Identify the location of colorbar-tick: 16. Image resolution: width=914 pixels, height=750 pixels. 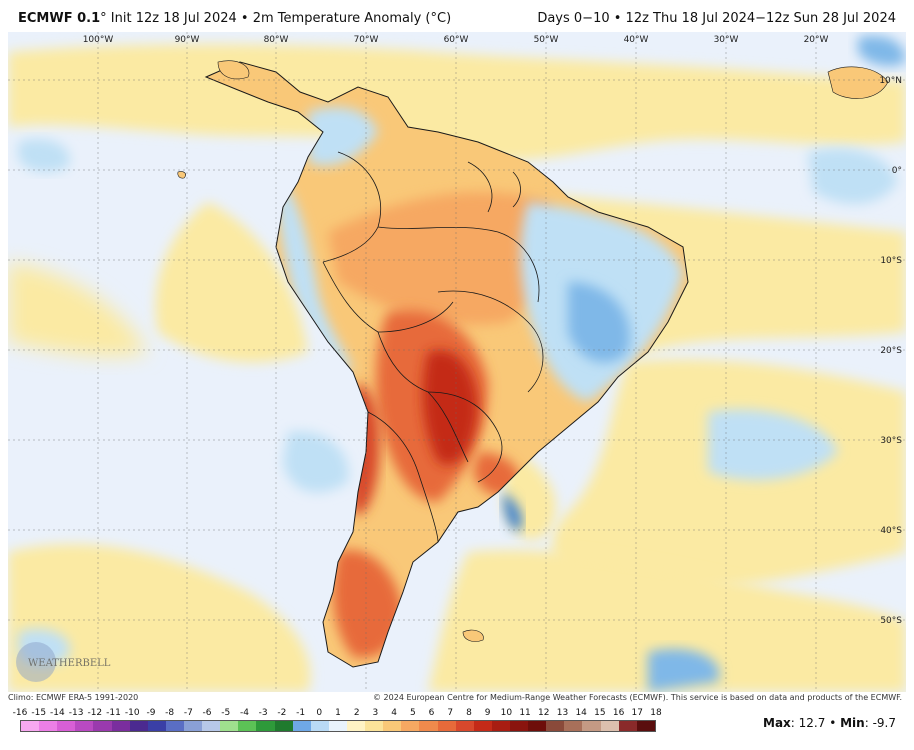
(618, 713).